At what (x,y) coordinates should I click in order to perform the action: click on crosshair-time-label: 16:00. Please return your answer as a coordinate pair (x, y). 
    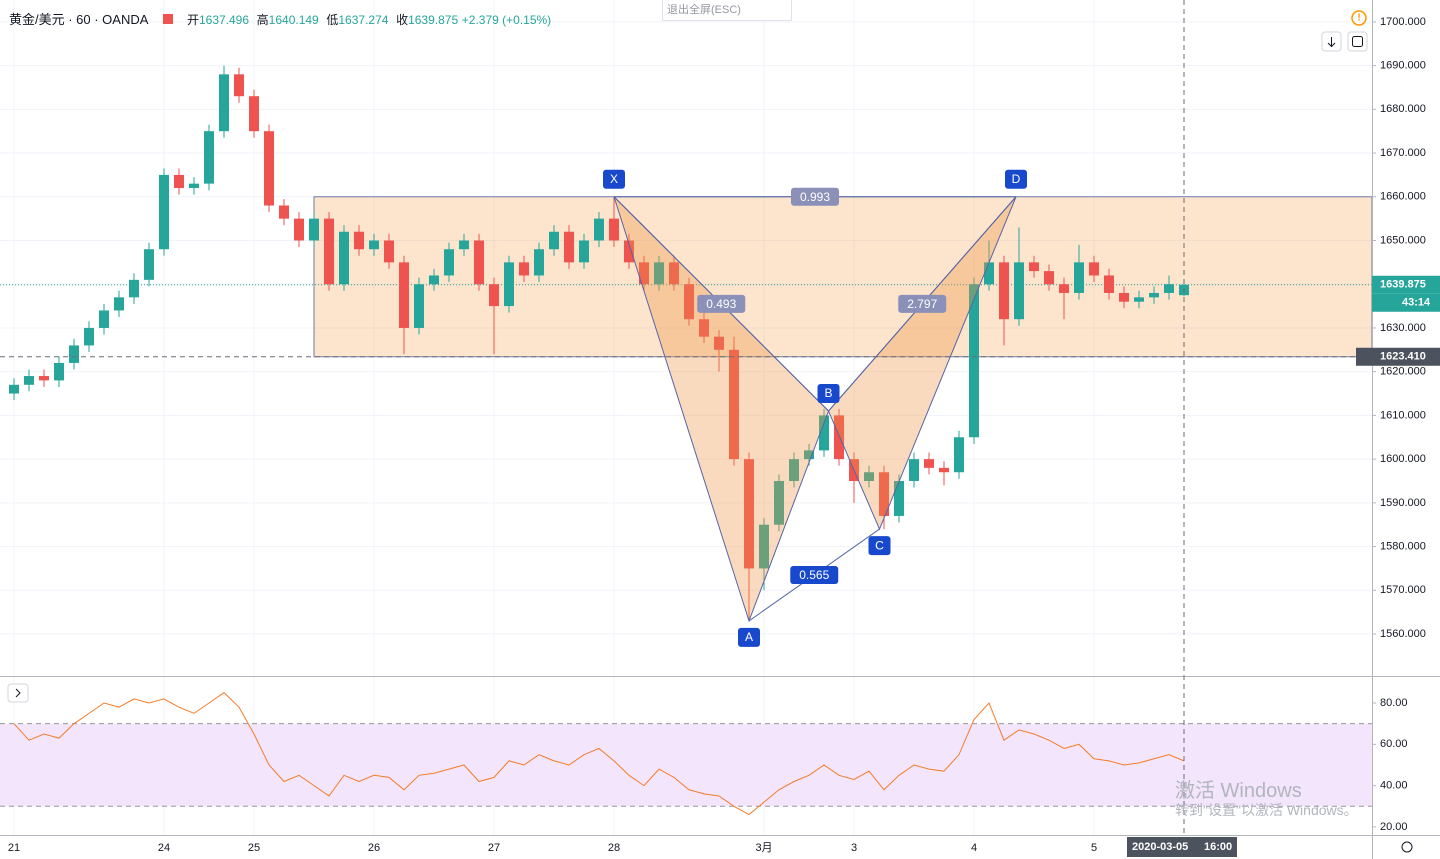
    Looking at the image, I should click on (1218, 847).